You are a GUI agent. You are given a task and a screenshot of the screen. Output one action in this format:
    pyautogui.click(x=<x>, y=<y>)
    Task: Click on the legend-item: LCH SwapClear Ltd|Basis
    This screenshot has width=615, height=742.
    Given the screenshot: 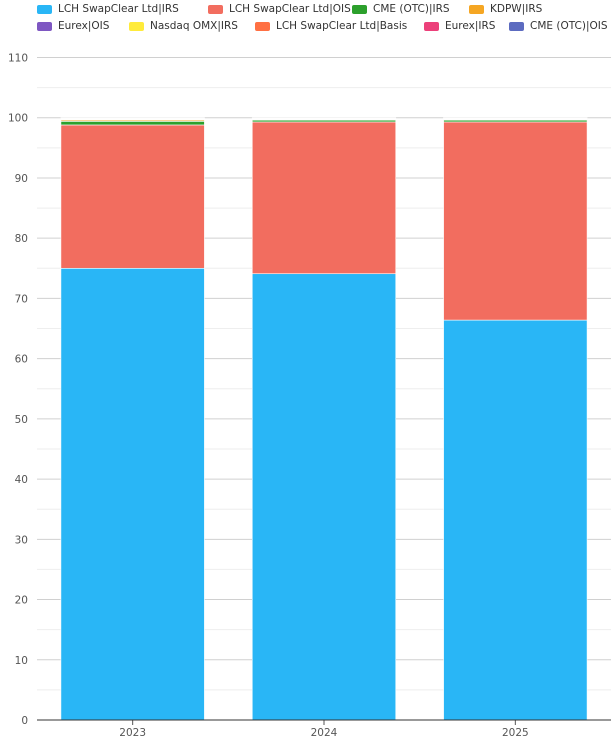 What is the action you would take?
    pyautogui.click(x=331, y=26)
    